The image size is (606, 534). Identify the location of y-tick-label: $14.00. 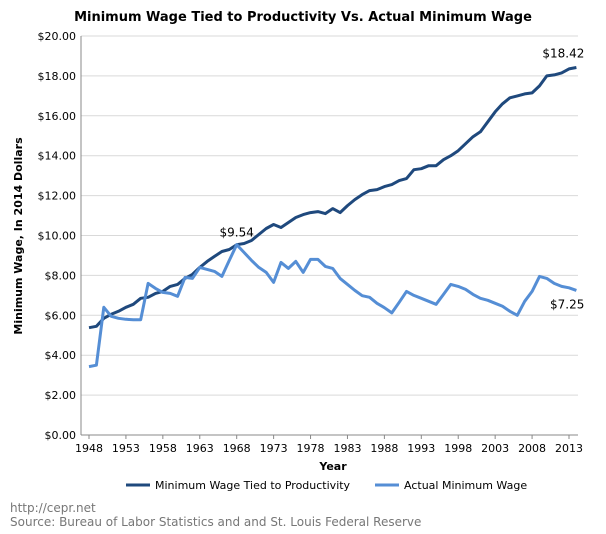
(57, 156).